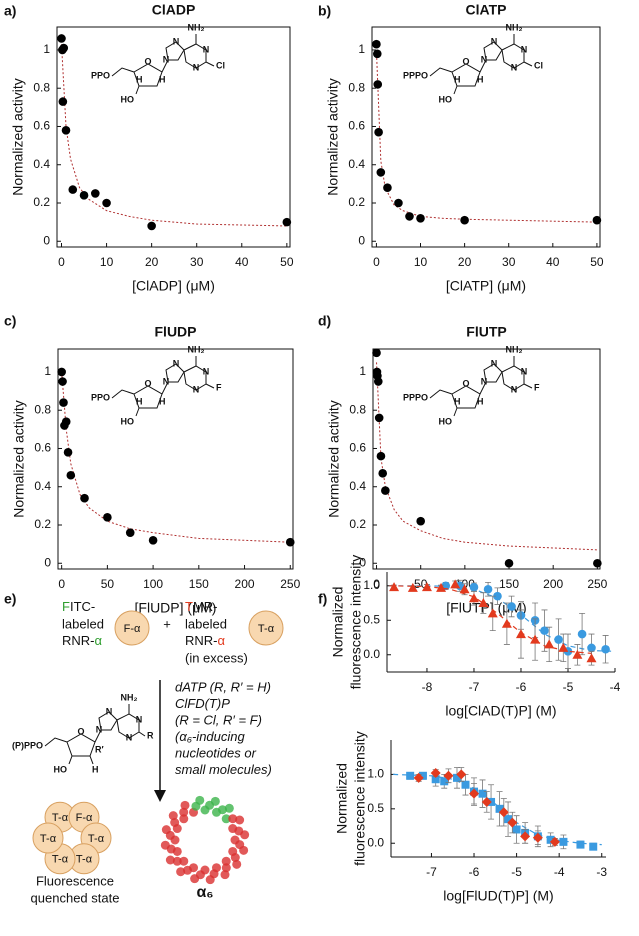  What do you see at coordinates (46, 240) in the screenshot?
I see `y-tick-label: 0` at bounding box center [46, 240].